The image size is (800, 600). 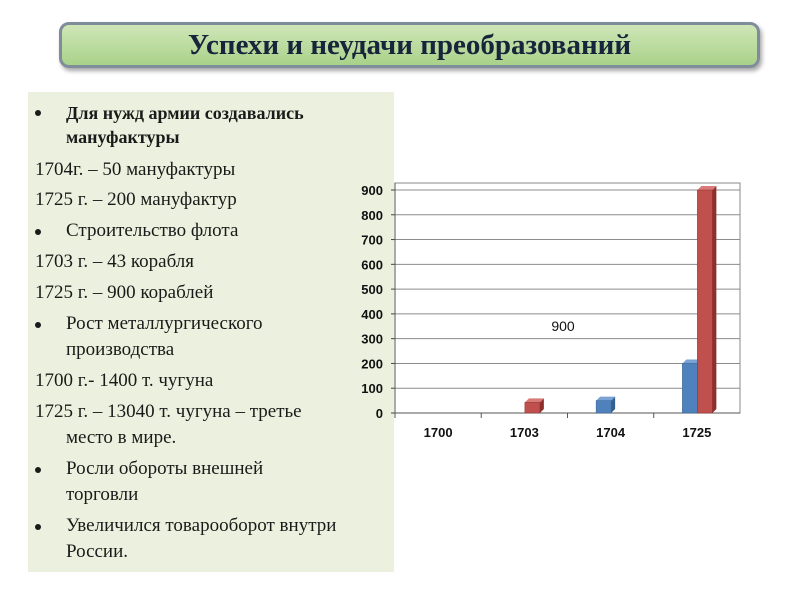 What do you see at coordinates (524, 432) in the screenshot?
I see `x-tick-label: 1703` at bounding box center [524, 432].